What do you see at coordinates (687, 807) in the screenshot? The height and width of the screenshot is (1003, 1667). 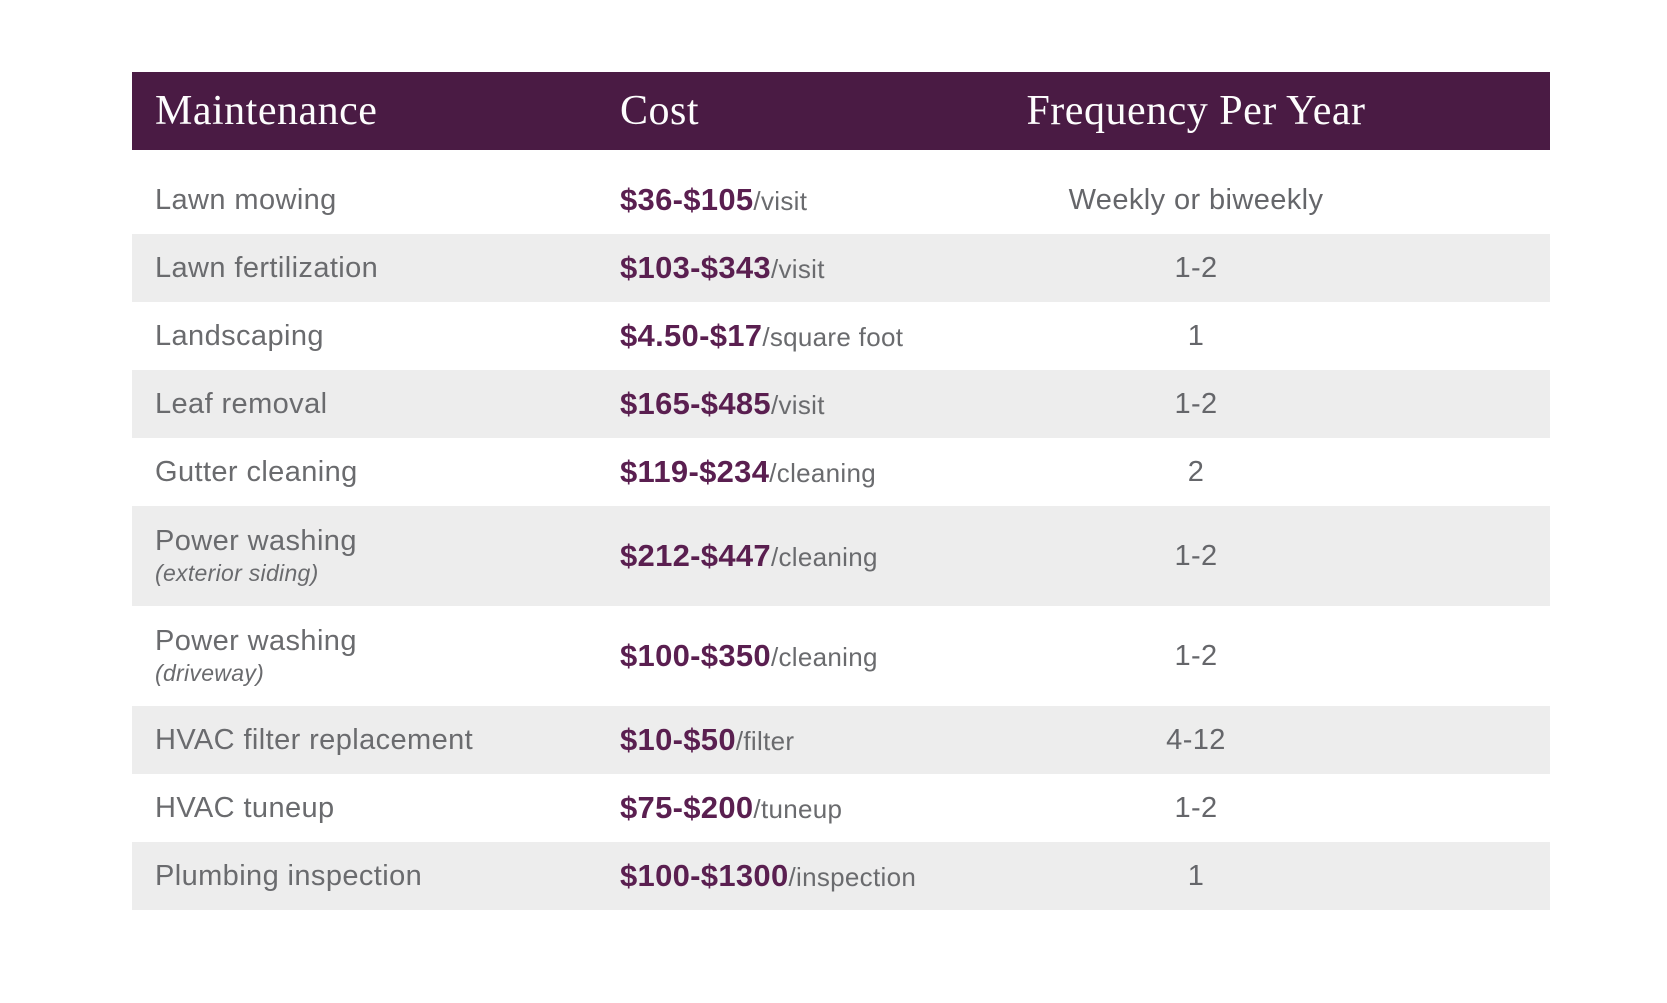 I see `cost-value: $75-$200` at bounding box center [687, 807].